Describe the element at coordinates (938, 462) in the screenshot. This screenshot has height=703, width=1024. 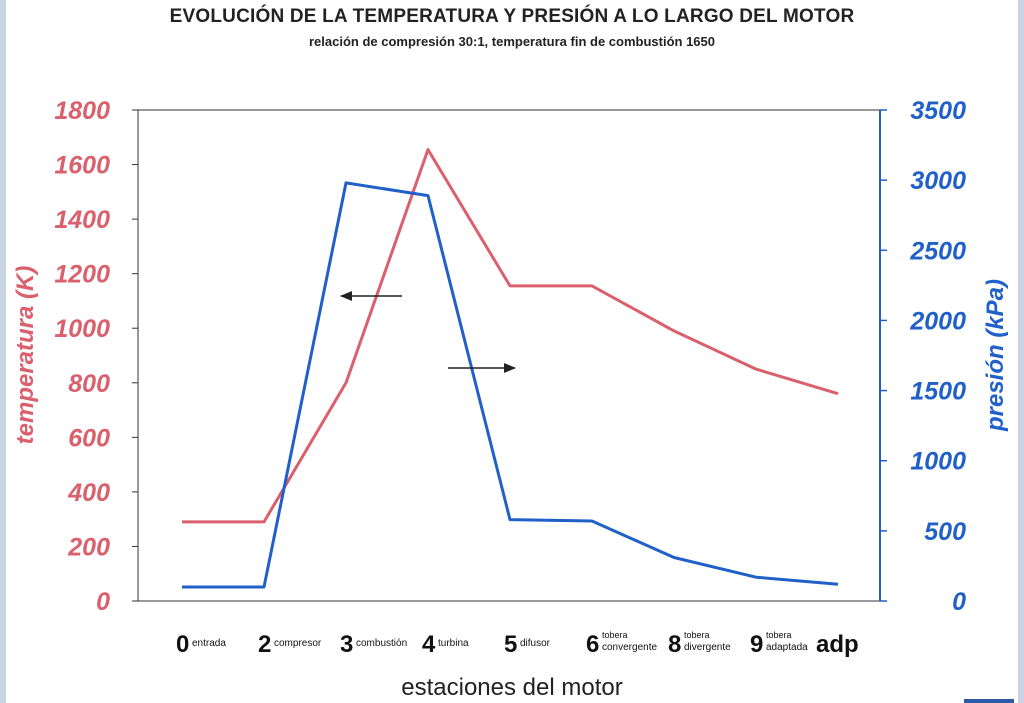
I see `right-tick-label: 1000` at that location.